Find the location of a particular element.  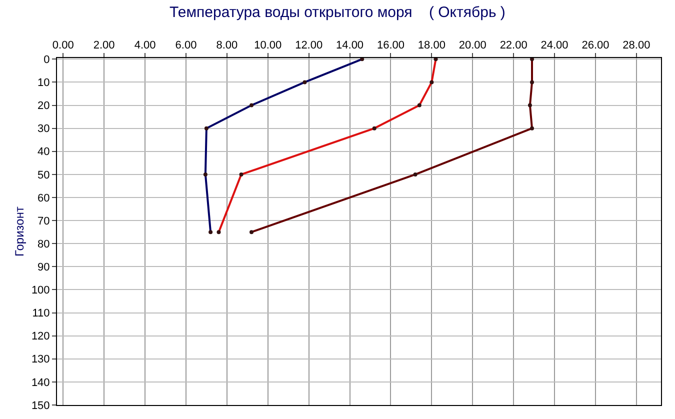

y-tick-label: 140 is located at coordinates (40, 382).